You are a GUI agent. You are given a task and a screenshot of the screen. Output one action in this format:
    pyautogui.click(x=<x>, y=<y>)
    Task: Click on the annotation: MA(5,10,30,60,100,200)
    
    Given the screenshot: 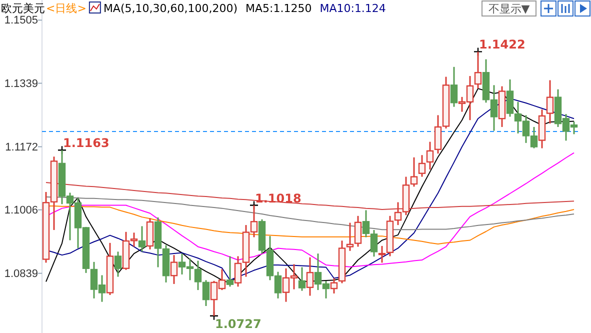 What is the action you would take?
    pyautogui.click(x=170, y=8)
    